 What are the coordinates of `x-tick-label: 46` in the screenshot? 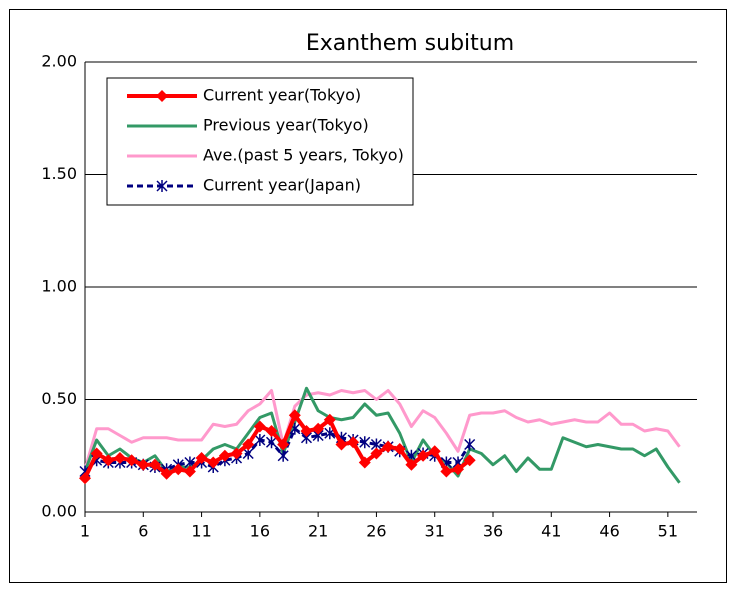 It's located at (609, 531).